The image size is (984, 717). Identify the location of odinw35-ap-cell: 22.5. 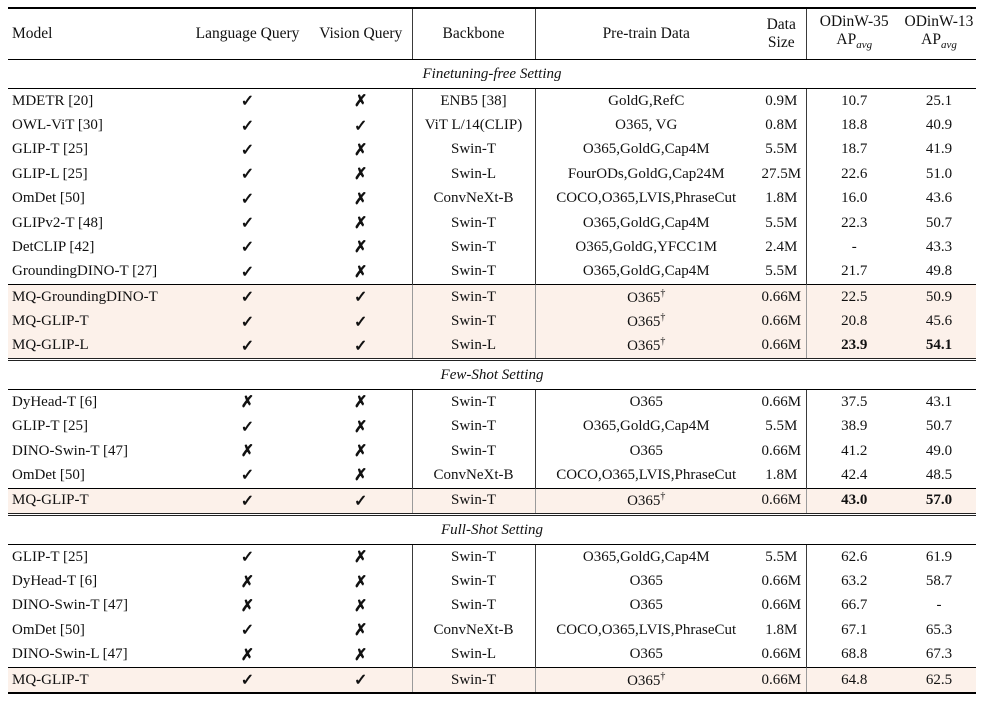
(853, 297).